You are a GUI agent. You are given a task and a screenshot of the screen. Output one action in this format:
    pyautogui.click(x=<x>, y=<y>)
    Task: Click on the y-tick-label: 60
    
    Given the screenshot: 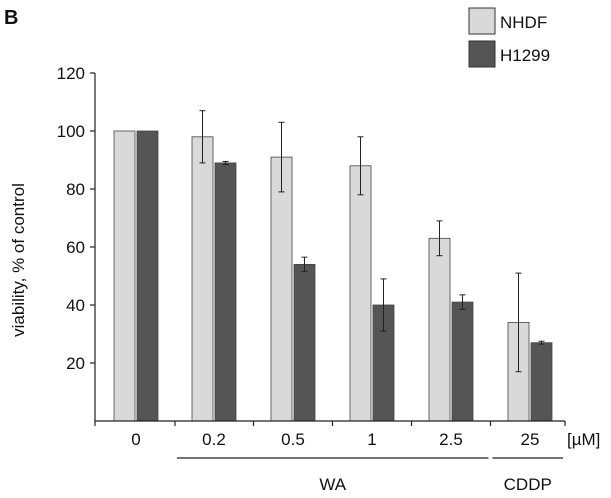 What is the action you would take?
    pyautogui.click(x=75, y=247)
    